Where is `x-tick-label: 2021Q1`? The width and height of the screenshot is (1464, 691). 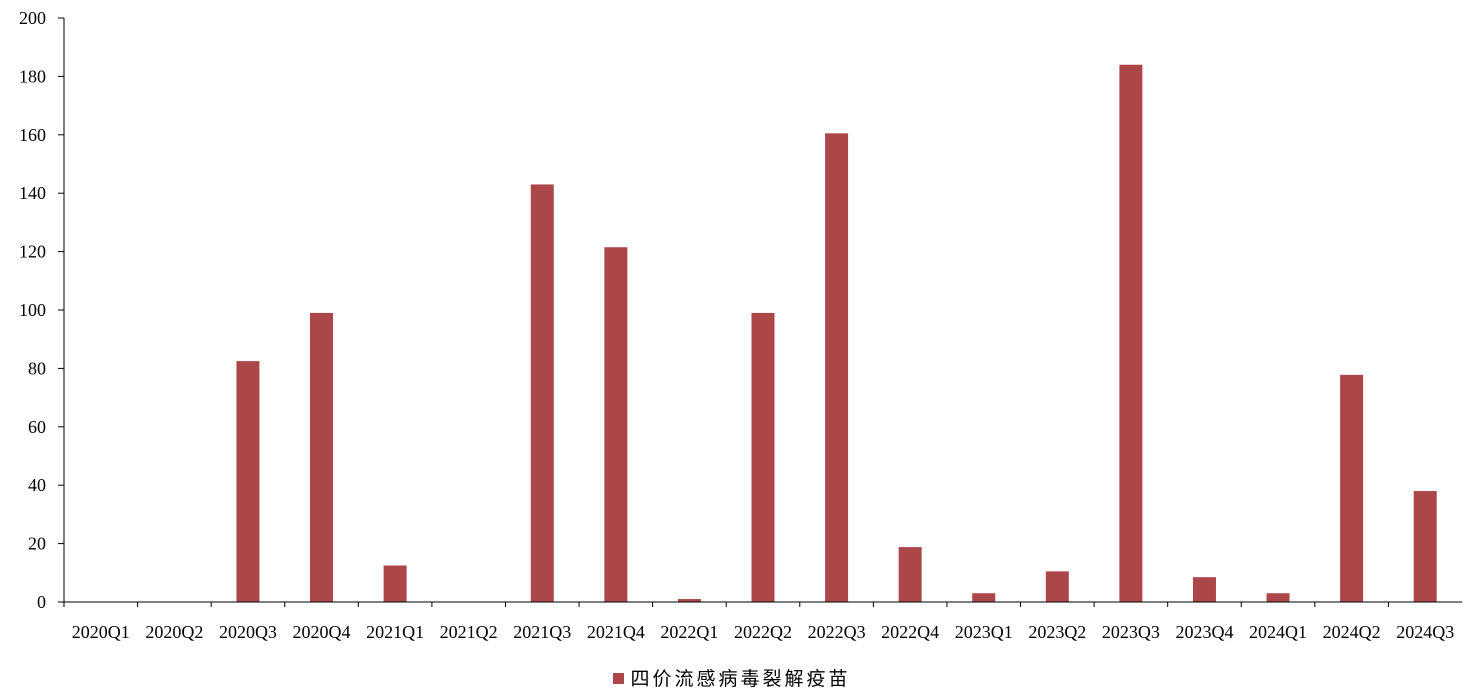 x-tick-label: 2021Q1 is located at coordinates (395, 632).